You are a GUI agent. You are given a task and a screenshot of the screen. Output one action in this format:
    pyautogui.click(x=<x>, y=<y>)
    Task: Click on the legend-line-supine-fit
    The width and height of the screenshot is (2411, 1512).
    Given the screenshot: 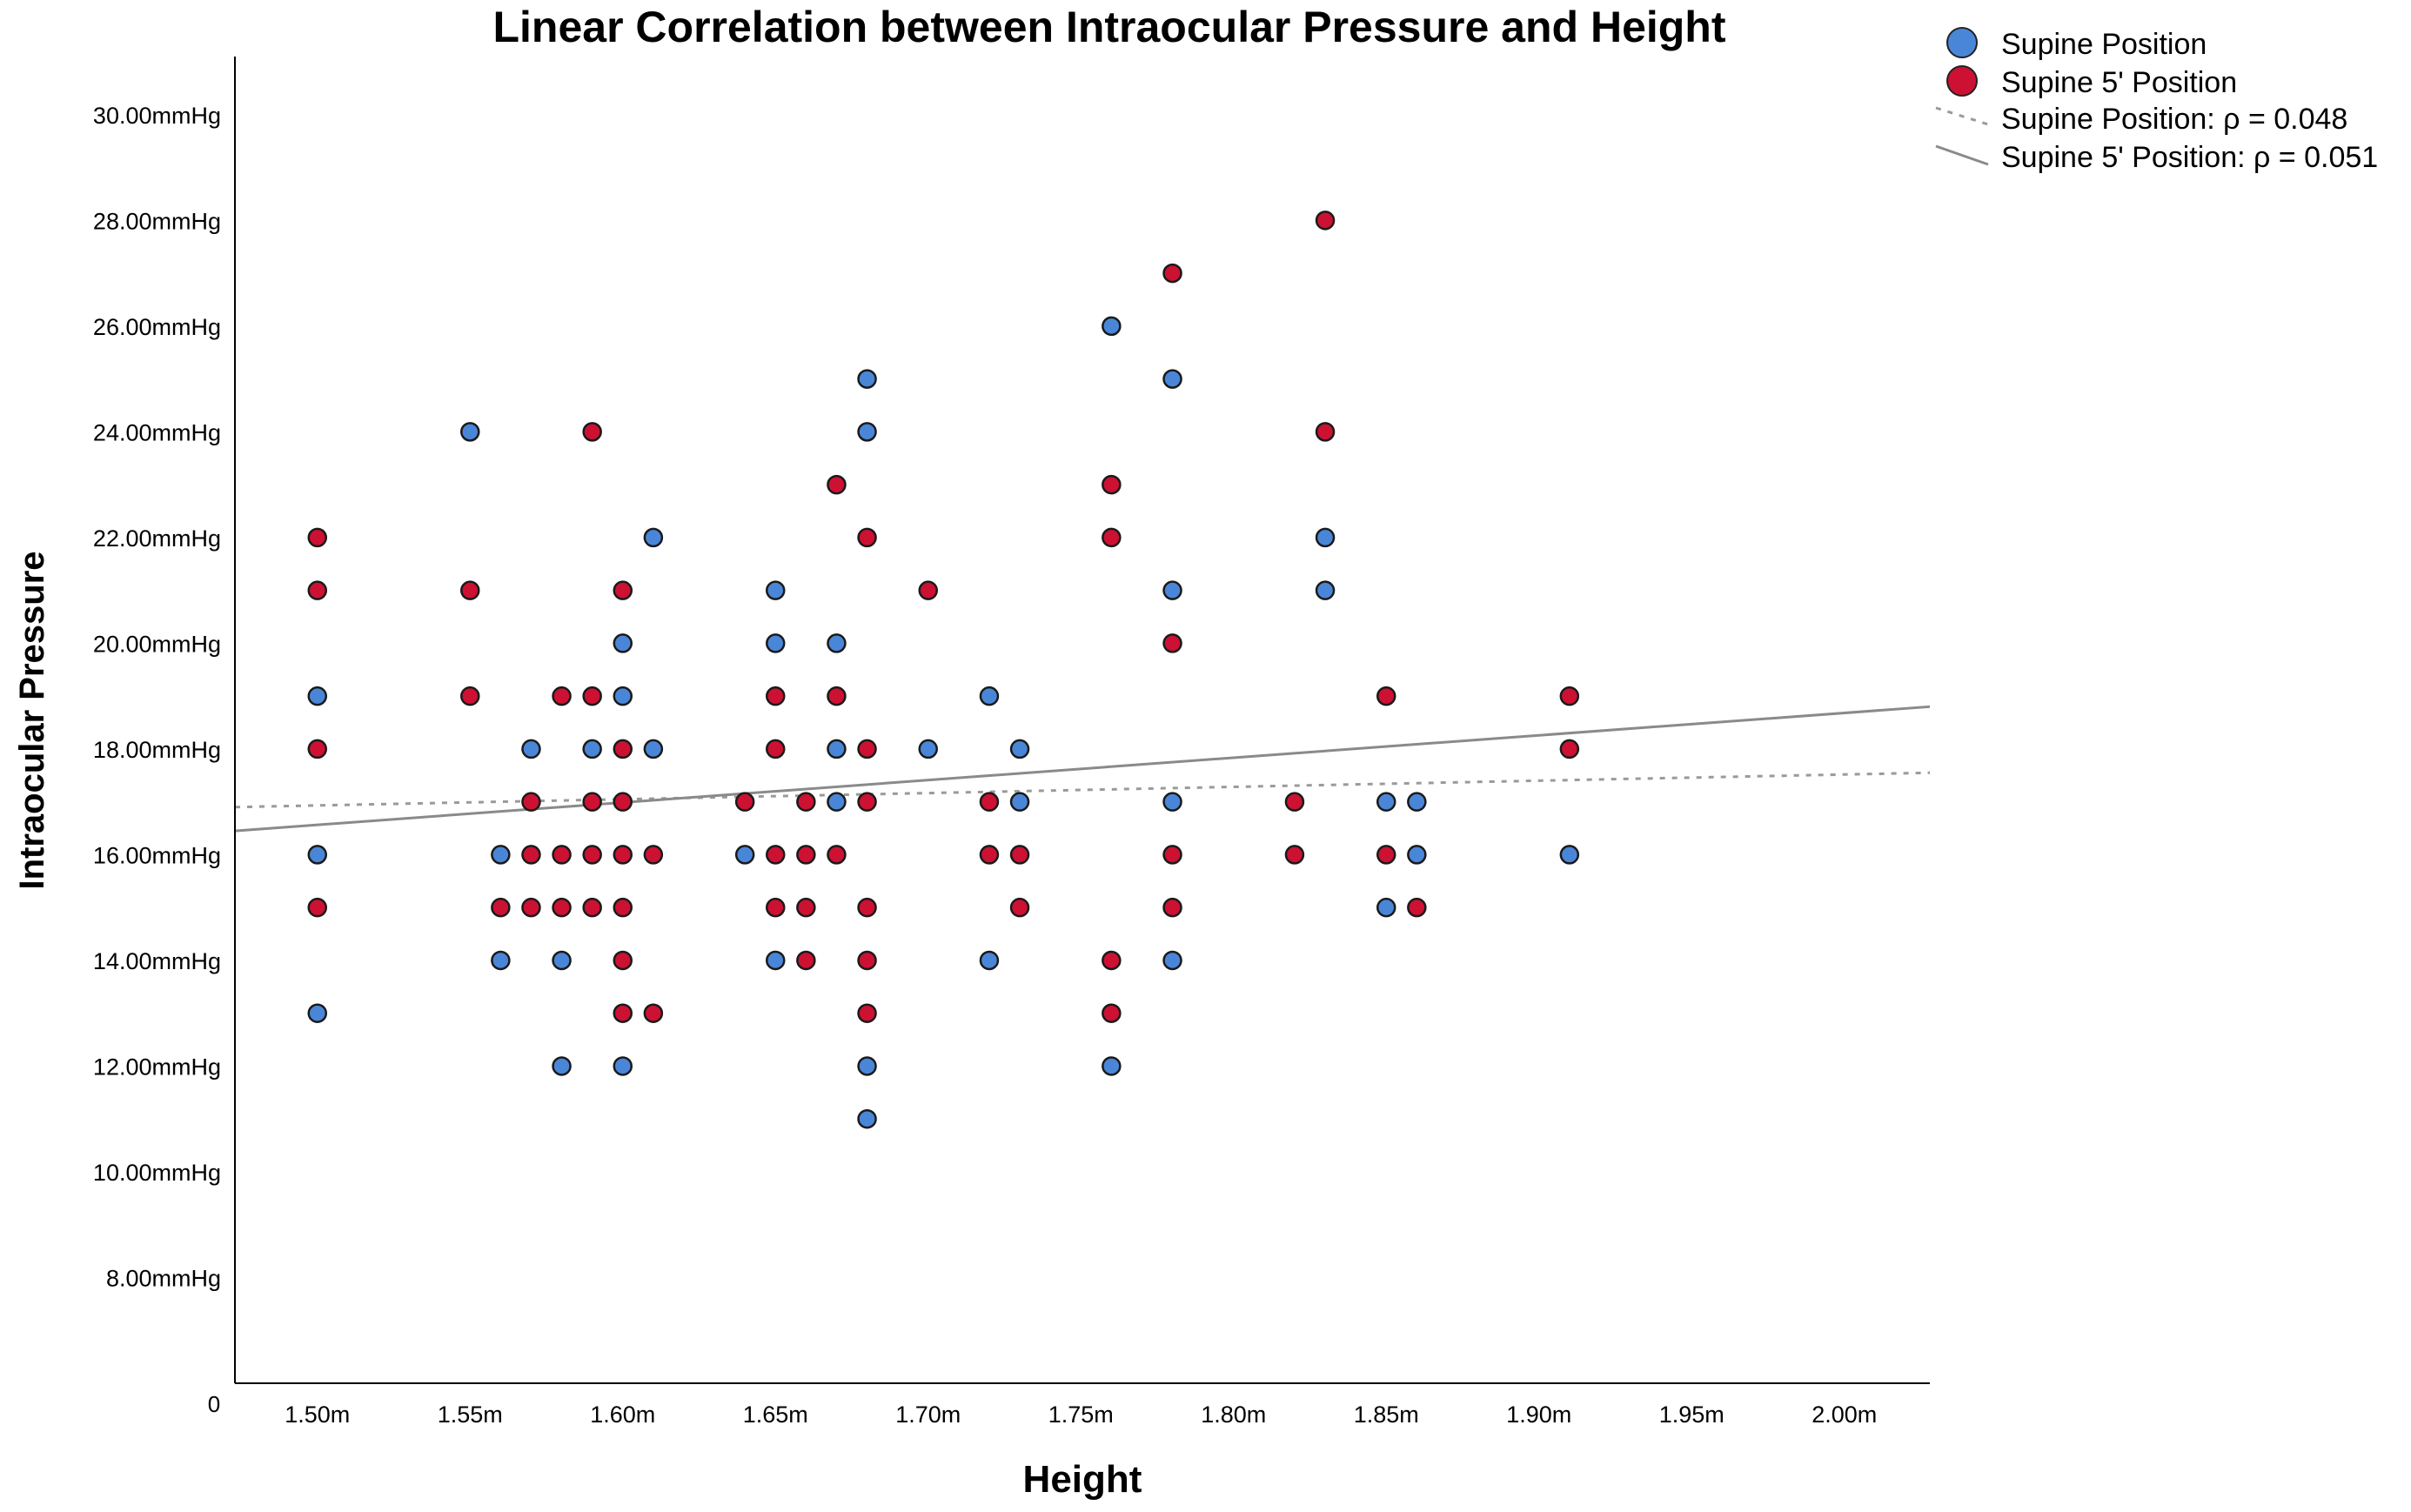 What is the action you would take?
    pyautogui.click(x=1962, y=116)
    